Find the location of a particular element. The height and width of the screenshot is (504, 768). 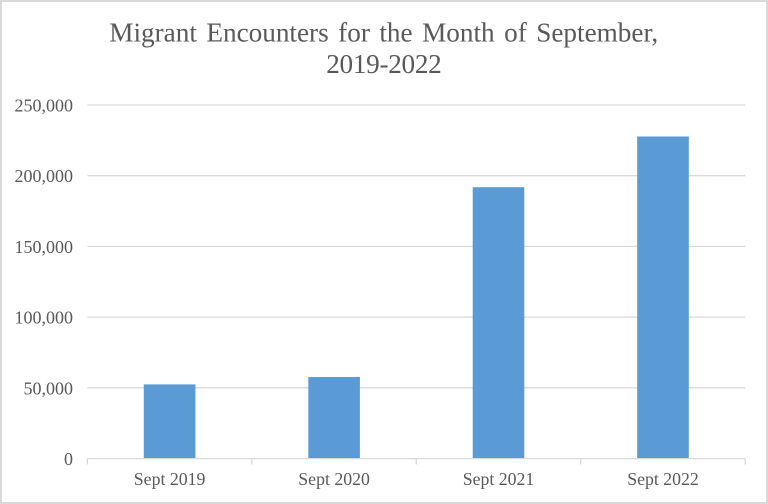

svg-text: 50,000 is located at coordinates (49, 388).